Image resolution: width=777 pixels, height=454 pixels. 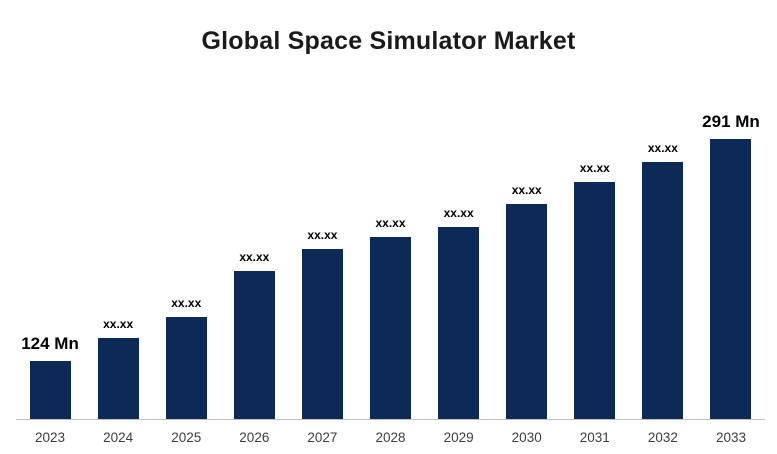 I want to click on x-axis-label: 2033, so click(x=730, y=437).